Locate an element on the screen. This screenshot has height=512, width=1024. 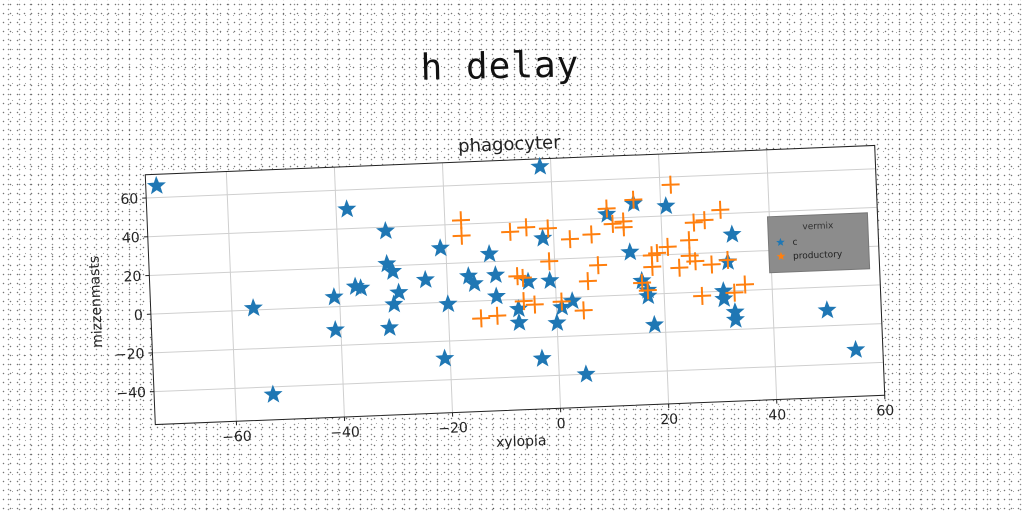
legend-entries: c productory is located at coordinates (809, 249).